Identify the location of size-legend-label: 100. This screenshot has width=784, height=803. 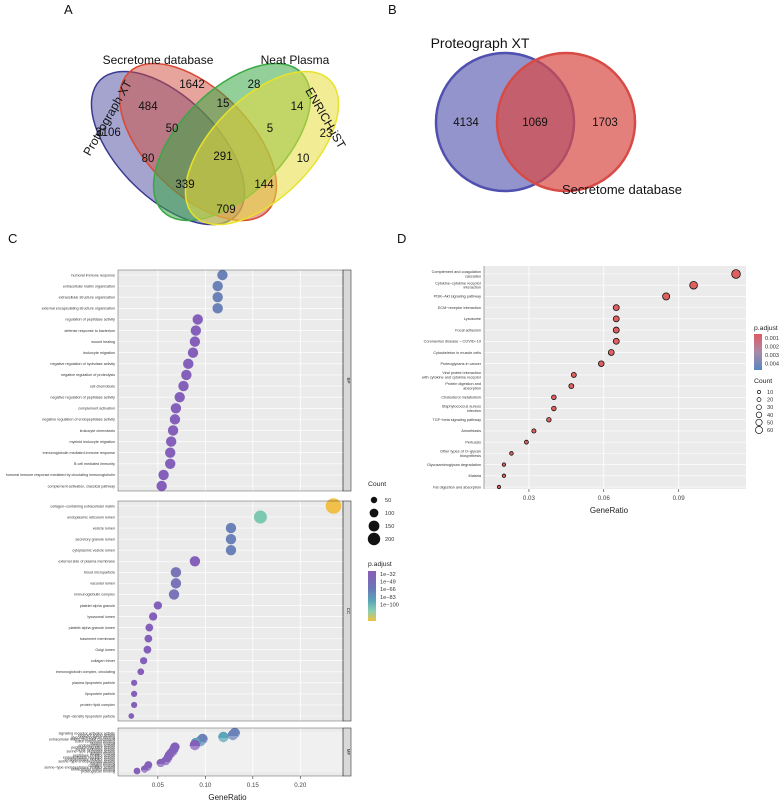
(389, 514).